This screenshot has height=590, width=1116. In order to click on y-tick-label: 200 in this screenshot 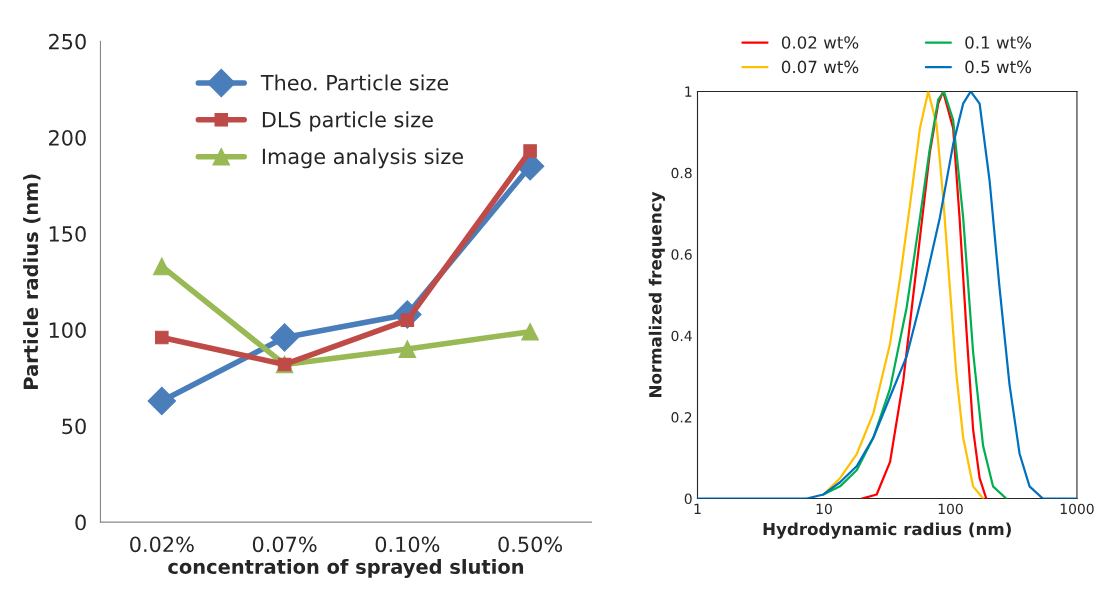, I will do `click(67, 137)`.